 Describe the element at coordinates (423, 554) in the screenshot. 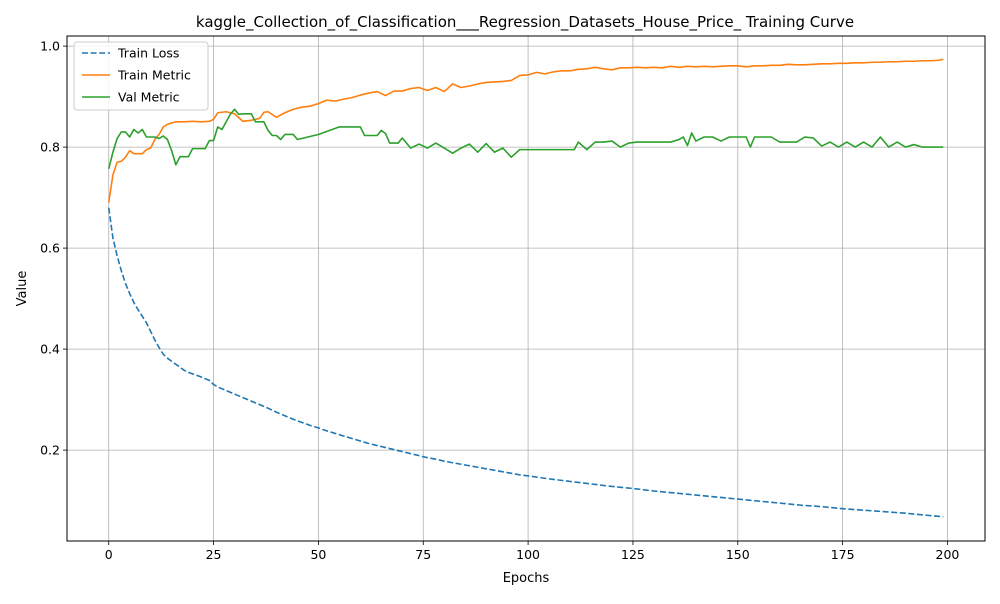

I see `x-tick-label: 75` at that location.